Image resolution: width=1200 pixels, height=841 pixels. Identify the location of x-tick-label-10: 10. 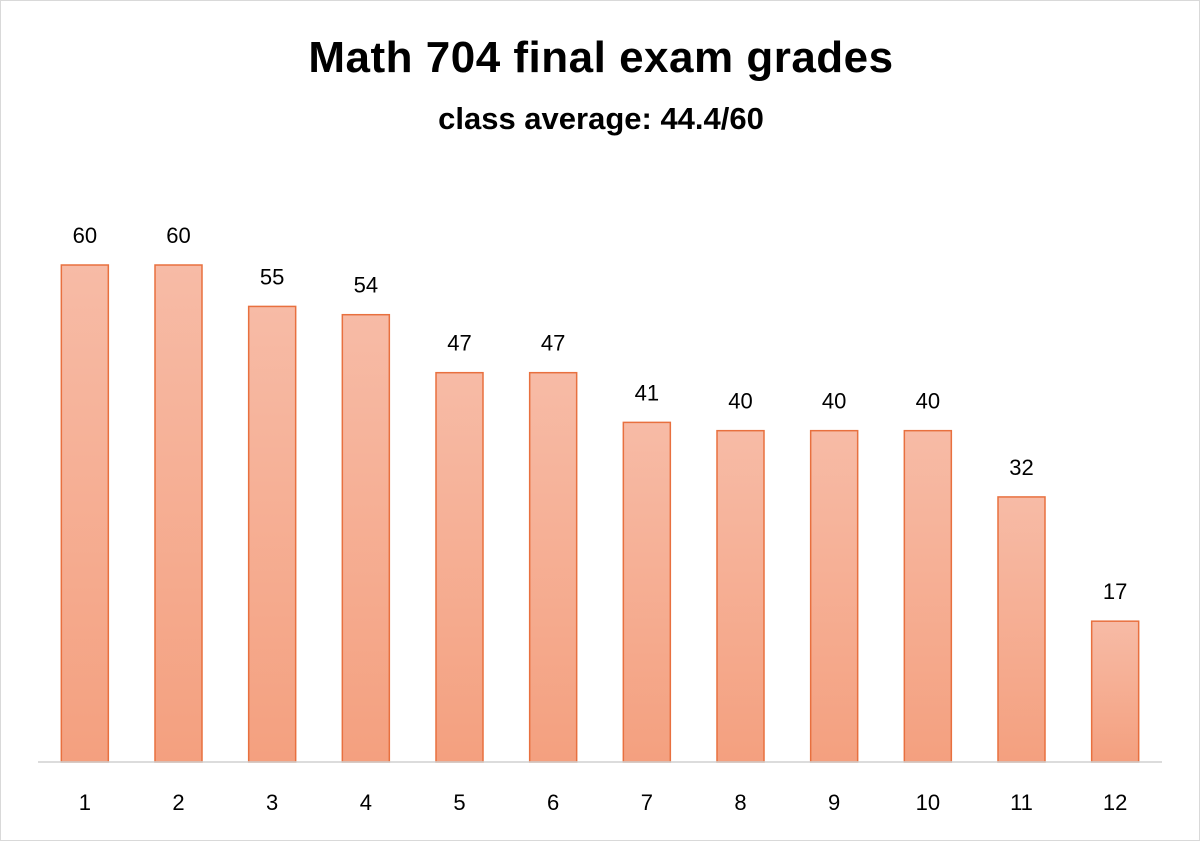
(928, 802).